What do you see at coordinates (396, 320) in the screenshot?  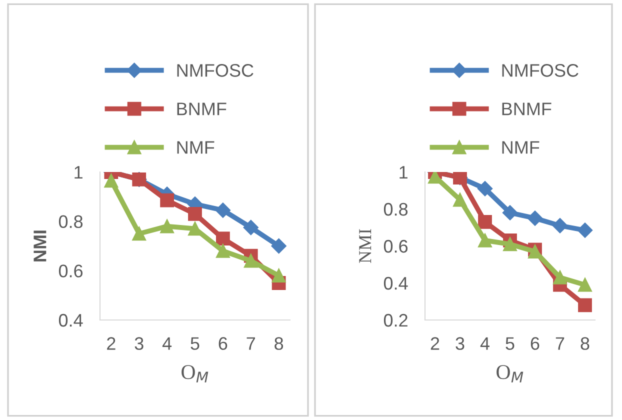 I see `y-tick-label: 0.2` at bounding box center [396, 320].